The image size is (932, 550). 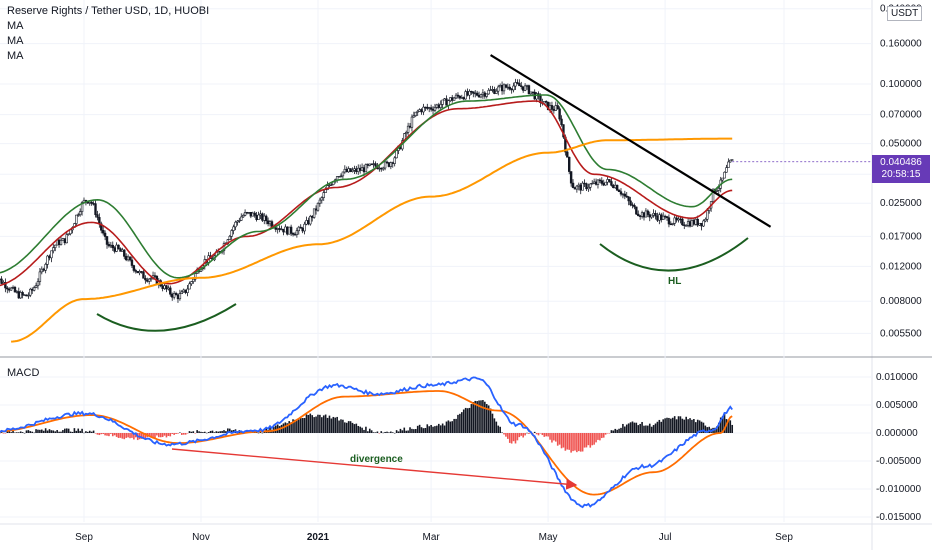 I want to click on time-tick-label: May, so click(x=548, y=537).